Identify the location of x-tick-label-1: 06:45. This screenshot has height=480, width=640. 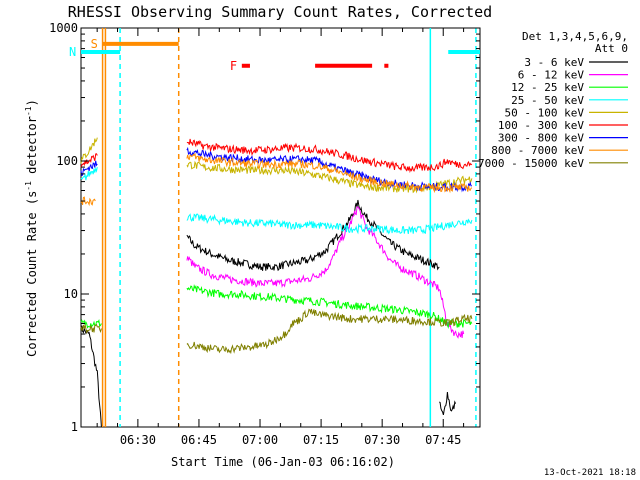
(199, 440).